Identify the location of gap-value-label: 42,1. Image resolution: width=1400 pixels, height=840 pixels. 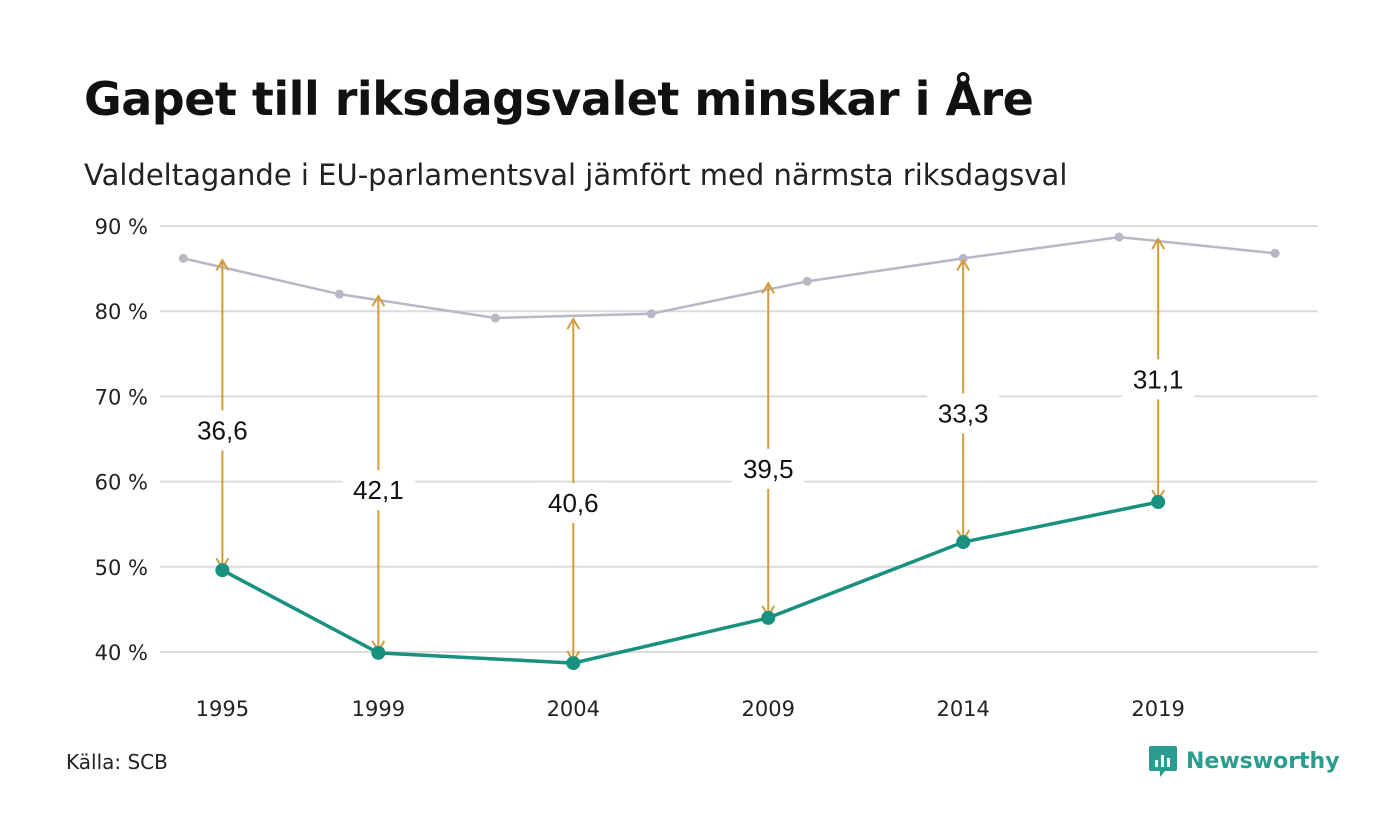
(378, 490).